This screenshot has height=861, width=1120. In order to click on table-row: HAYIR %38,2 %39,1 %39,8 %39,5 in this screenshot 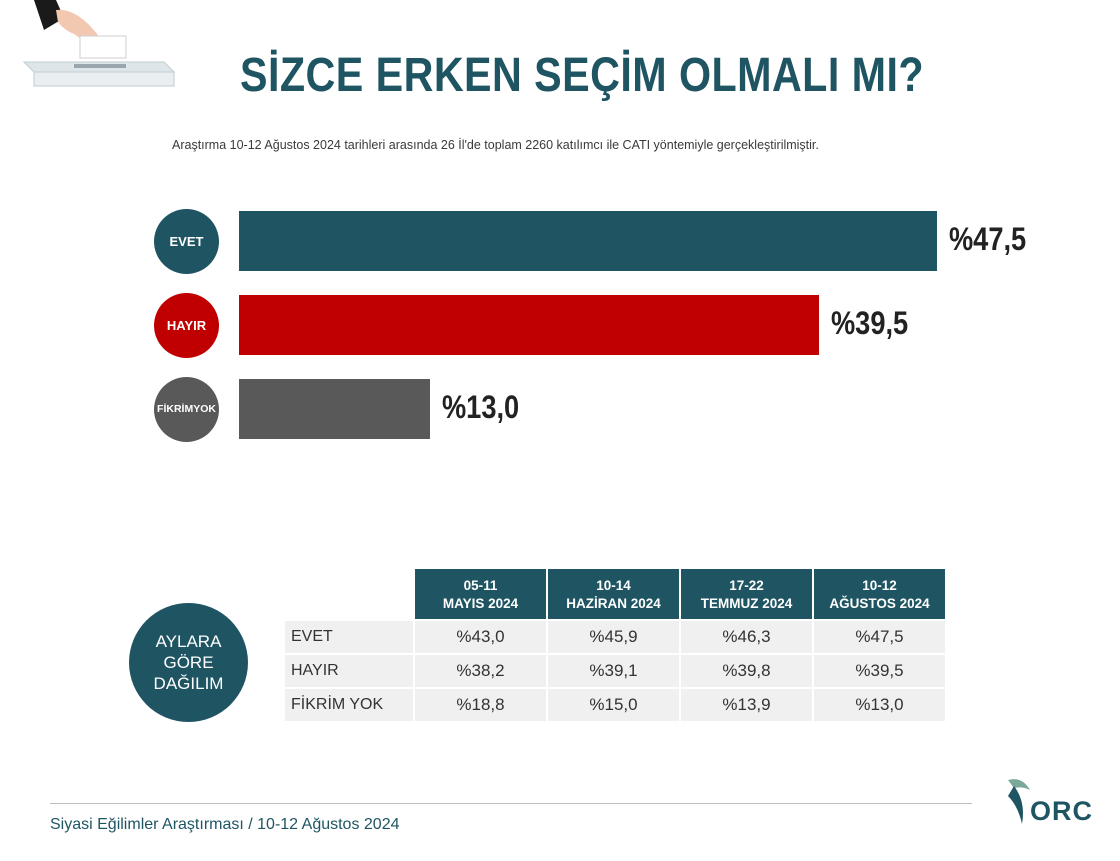, I will do `click(615, 671)`.